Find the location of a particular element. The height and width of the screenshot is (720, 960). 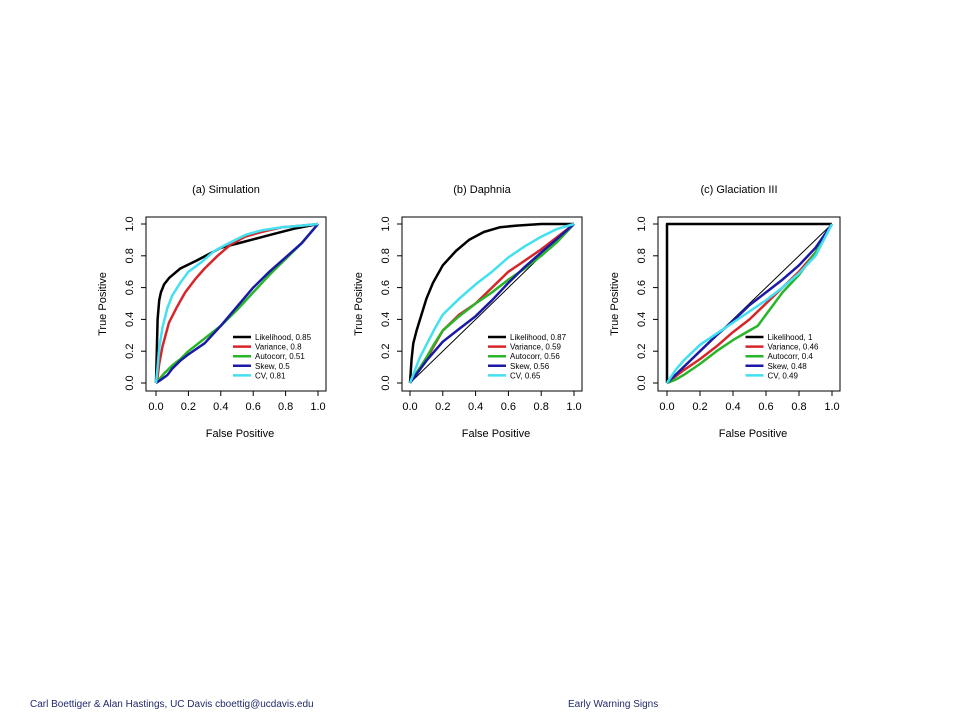

legend-label: CV, 0.49 is located at coordinates (783, 375).